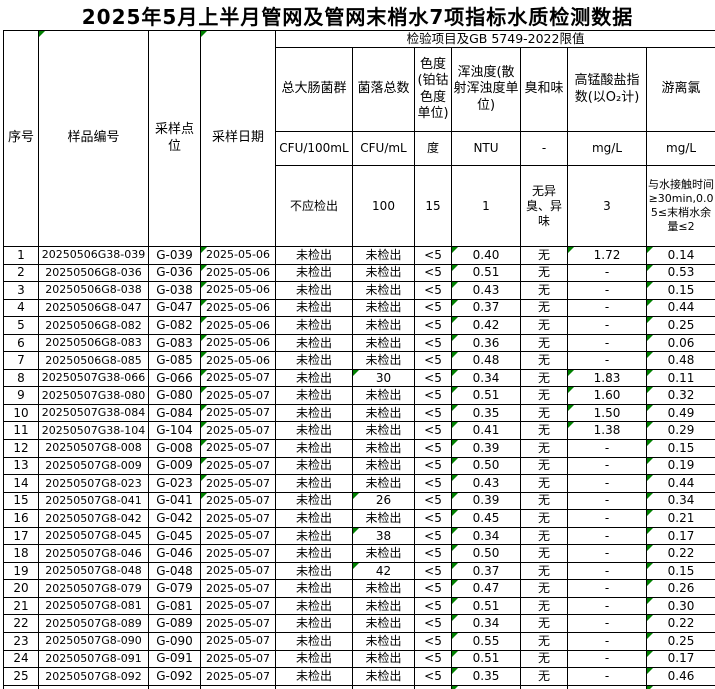 This screenshot has width=715, height=689. What do you see at coordinates (93, 606) in the screenshot?
I see `cell-sample: 20250507G8-081` at bounding box center [93, 606].